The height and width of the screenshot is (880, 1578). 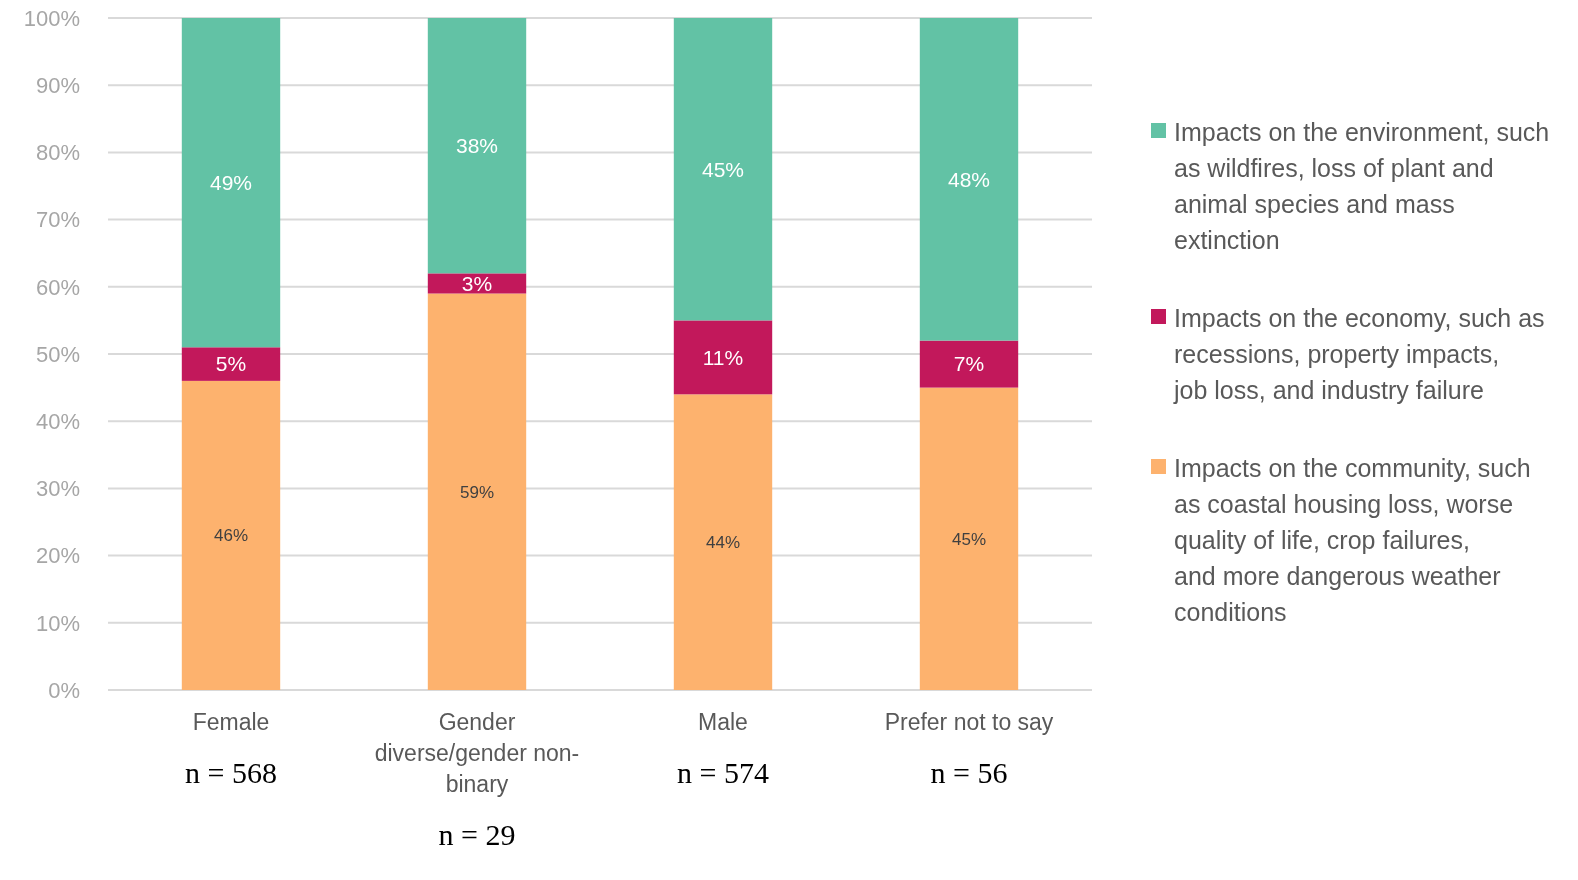 I want to click on text: n = 29, so click(x=477, y=834).